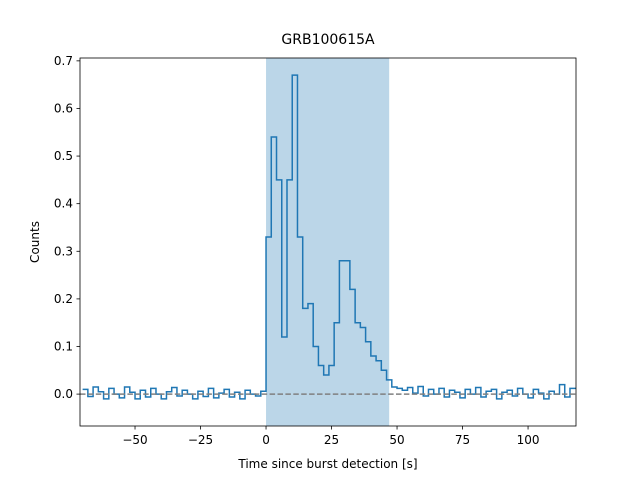  What do you see at coordinates (63, 108) in the screenshot?
I see `y-tick-label: 0.6` at bounding box center [63, 108].